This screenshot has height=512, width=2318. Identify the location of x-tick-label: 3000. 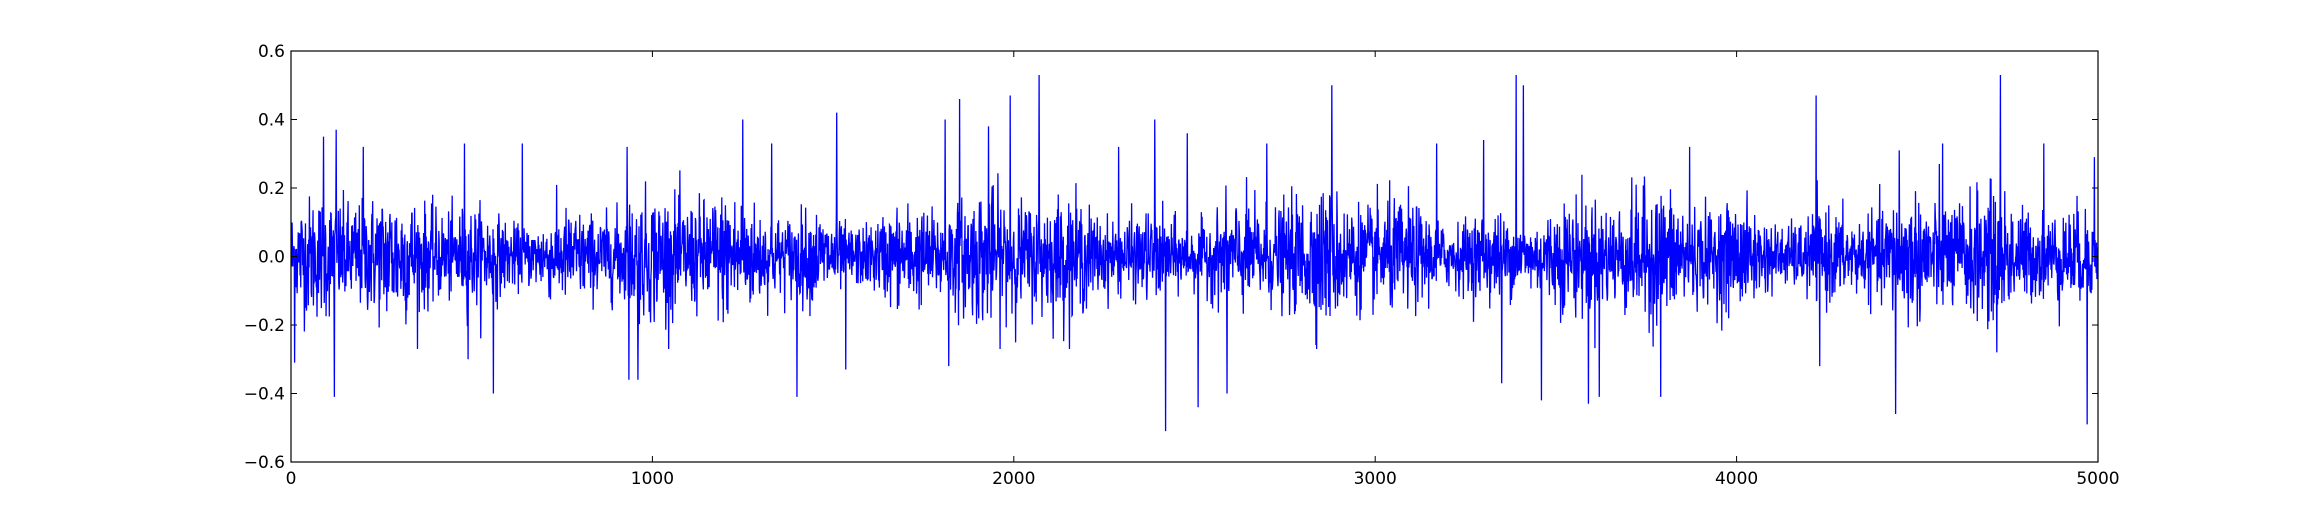
(1375, 479).